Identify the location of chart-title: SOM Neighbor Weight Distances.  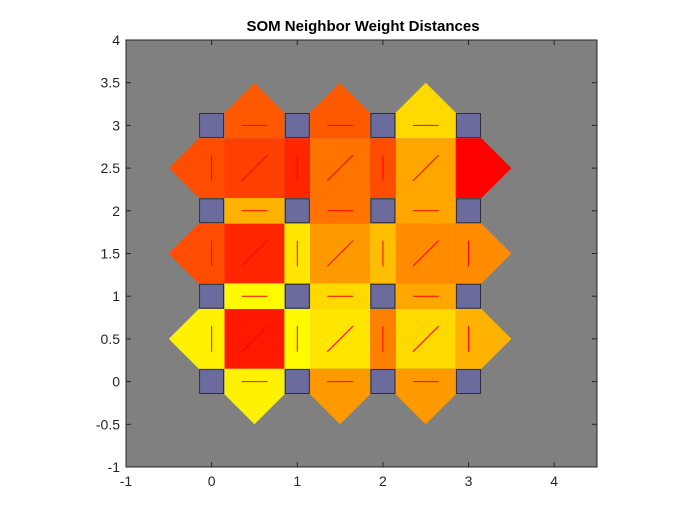
(362, 26).